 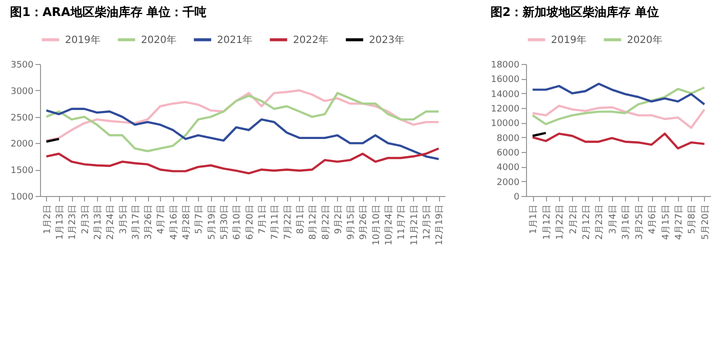 What do you see at coordinates (600, 222) in the screenshot?
I see `x-tick-label: 2月23日` at bounding box center [600, 222].